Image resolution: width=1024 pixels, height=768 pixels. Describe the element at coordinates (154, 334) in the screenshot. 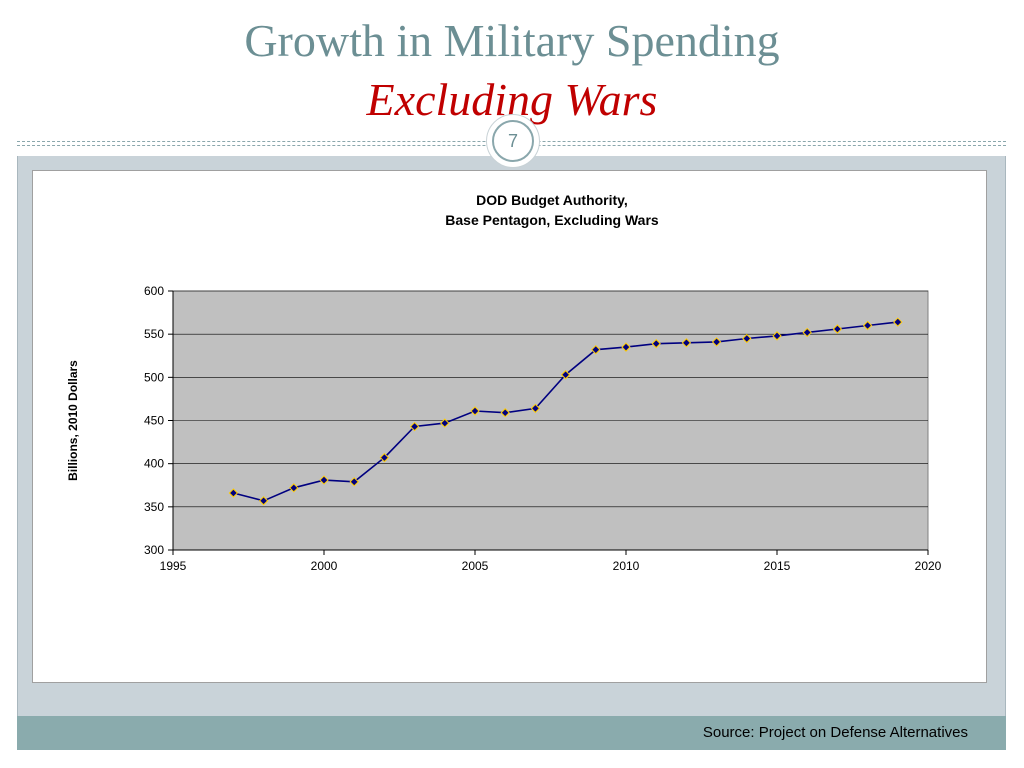

I see `y-tick-label: 550` at that location.